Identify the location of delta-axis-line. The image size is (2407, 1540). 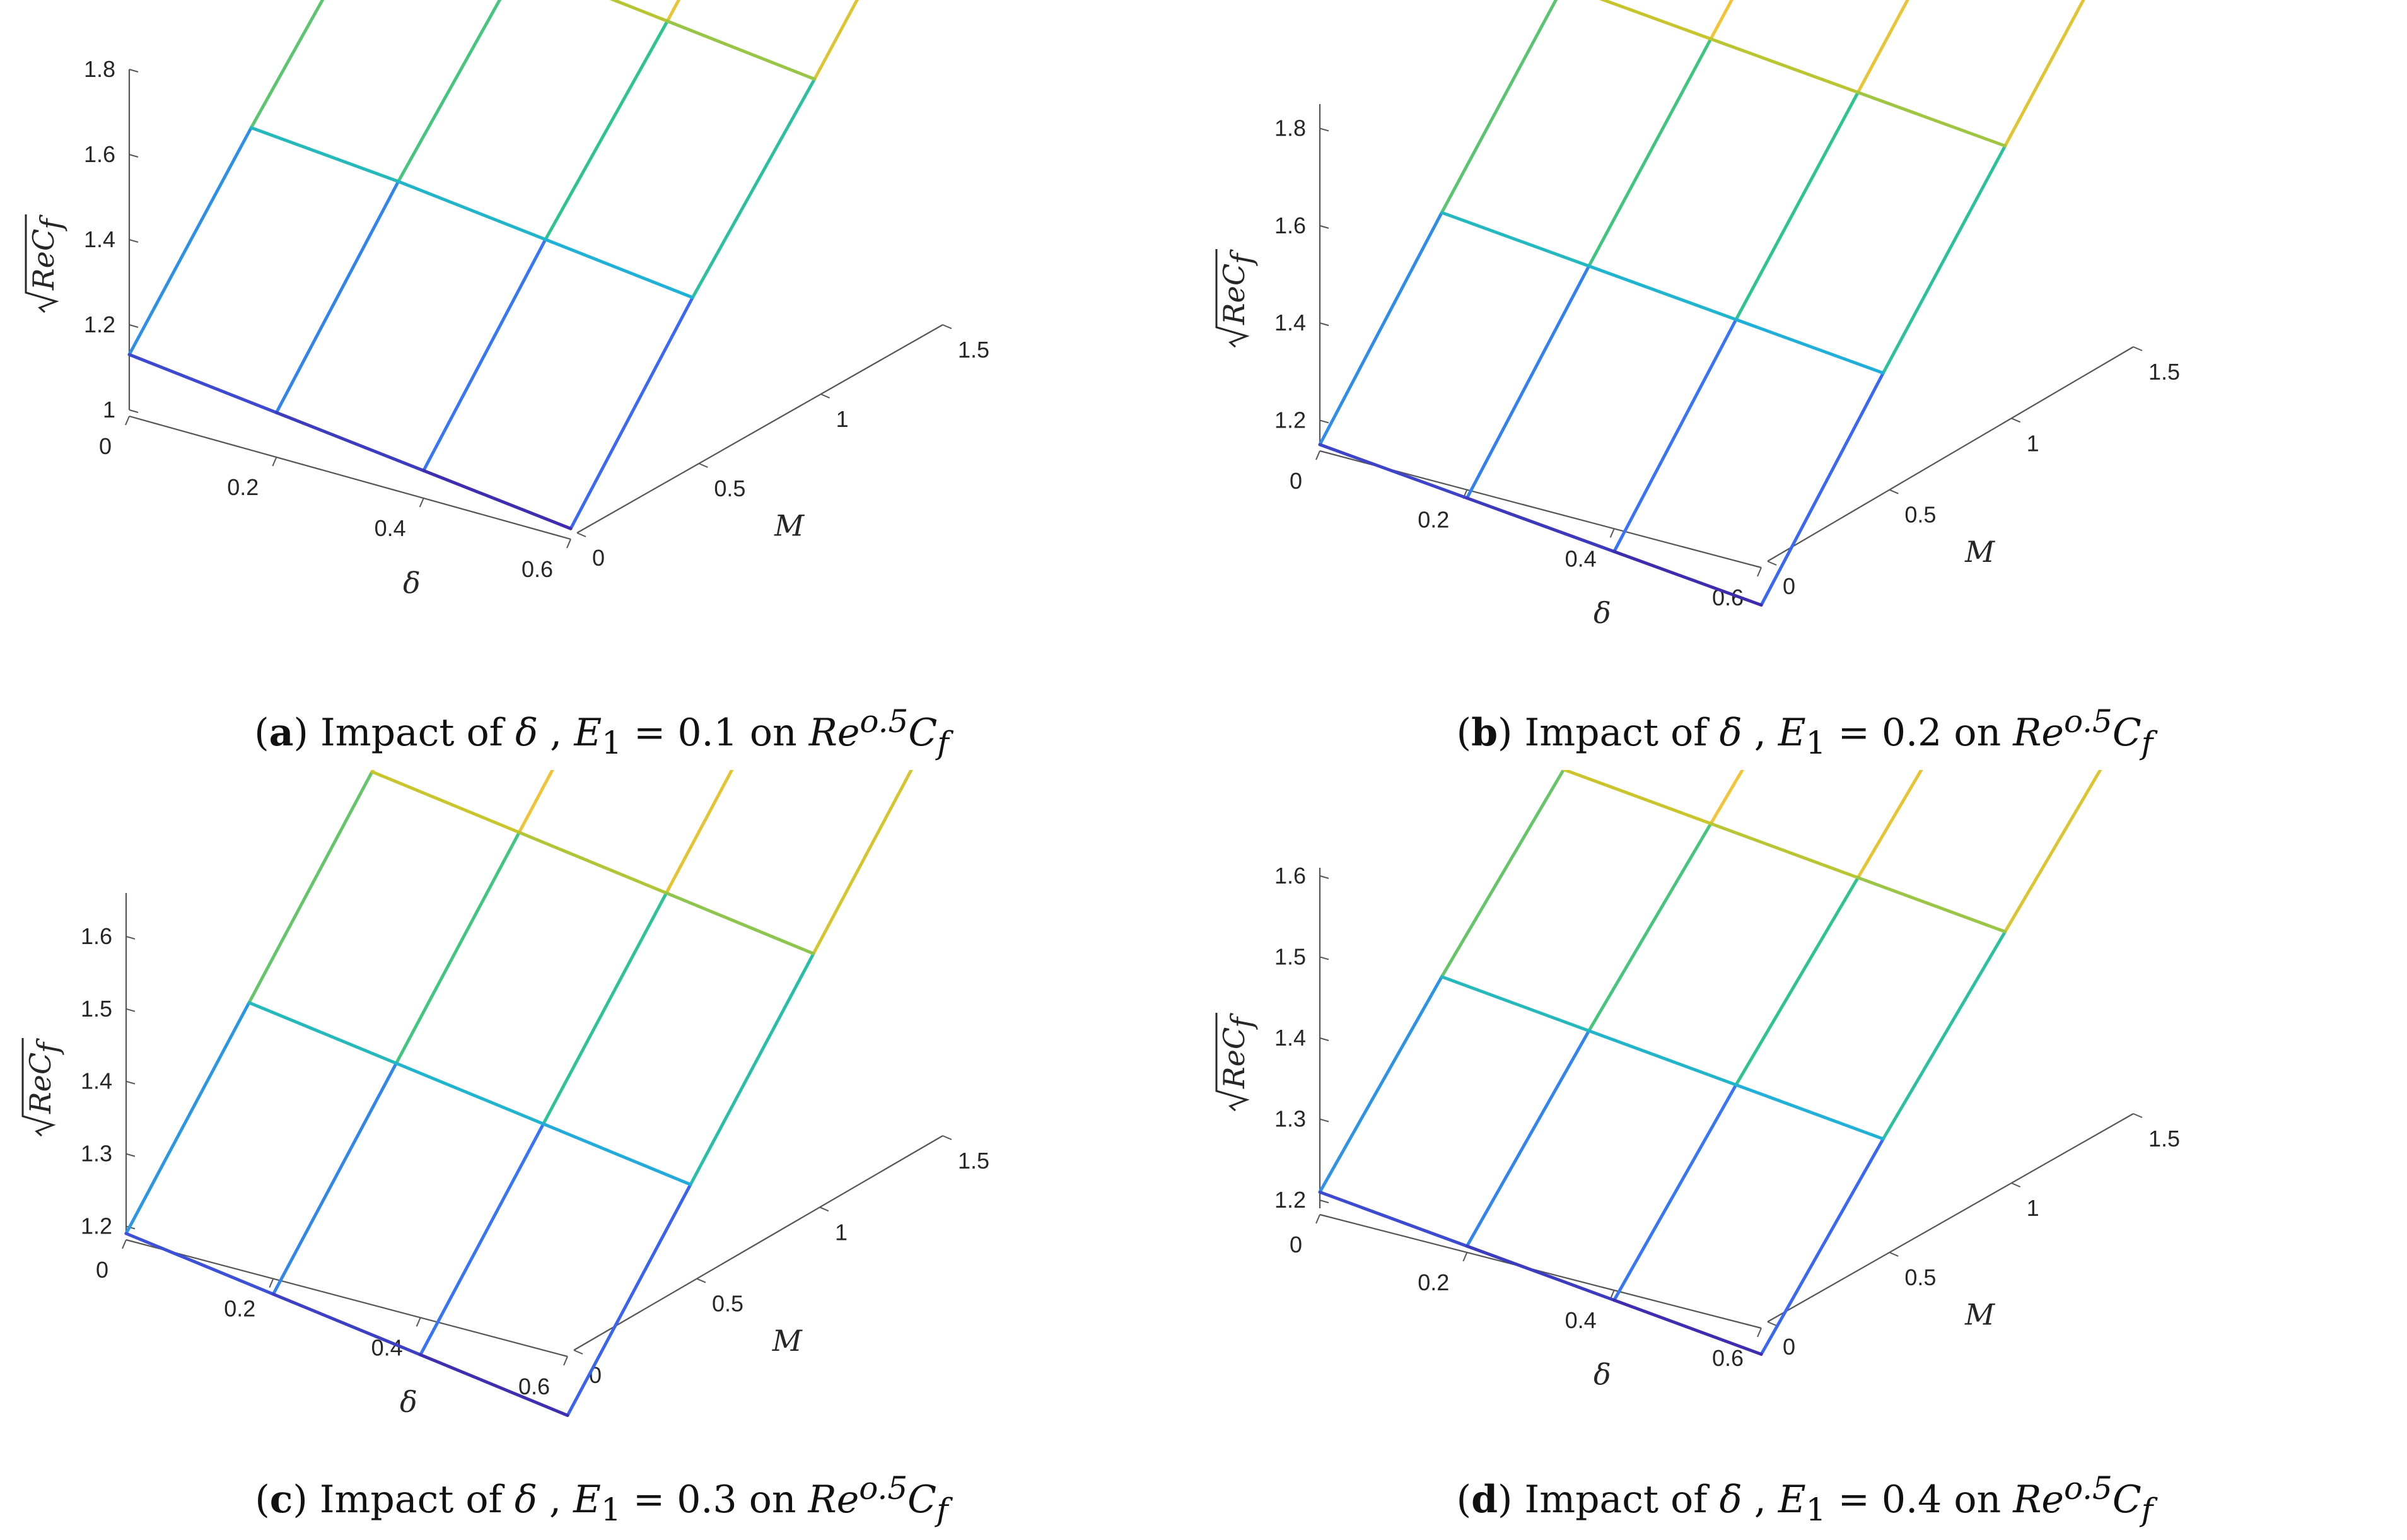
(350, 477).